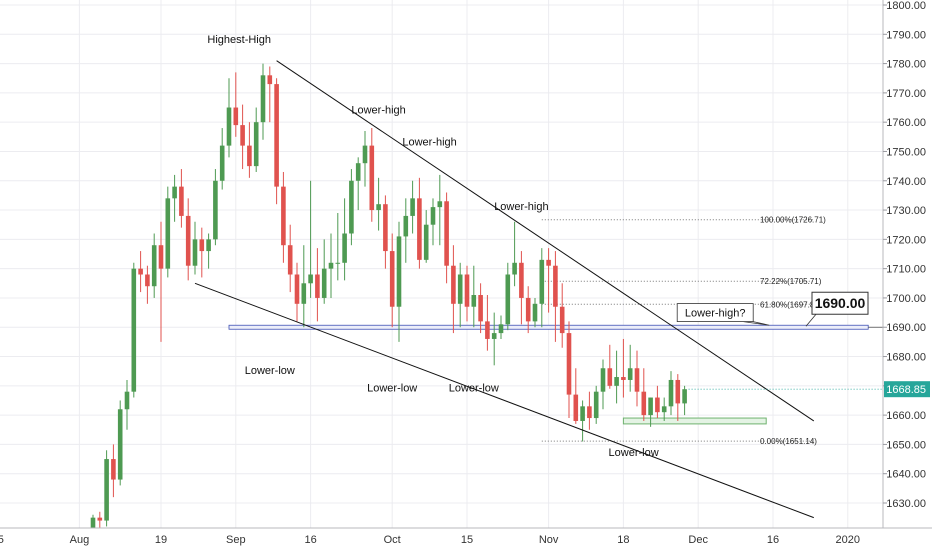 The image size is (932, 550). I want to click on y-tick-label: 1740.00, so click(906, 182).